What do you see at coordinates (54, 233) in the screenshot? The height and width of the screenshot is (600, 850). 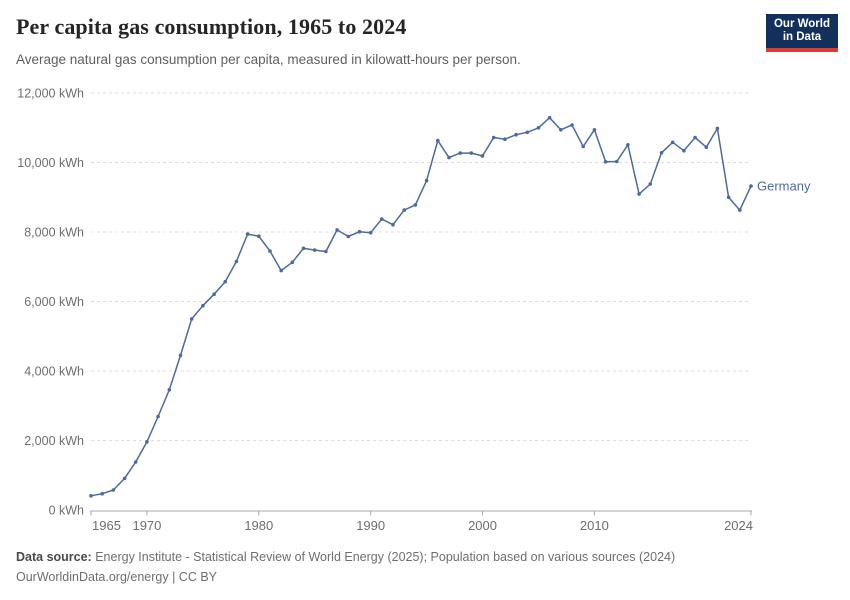 I see `y-axis-tick-label: 8,000 kWh` at bounding box center [54, 233].